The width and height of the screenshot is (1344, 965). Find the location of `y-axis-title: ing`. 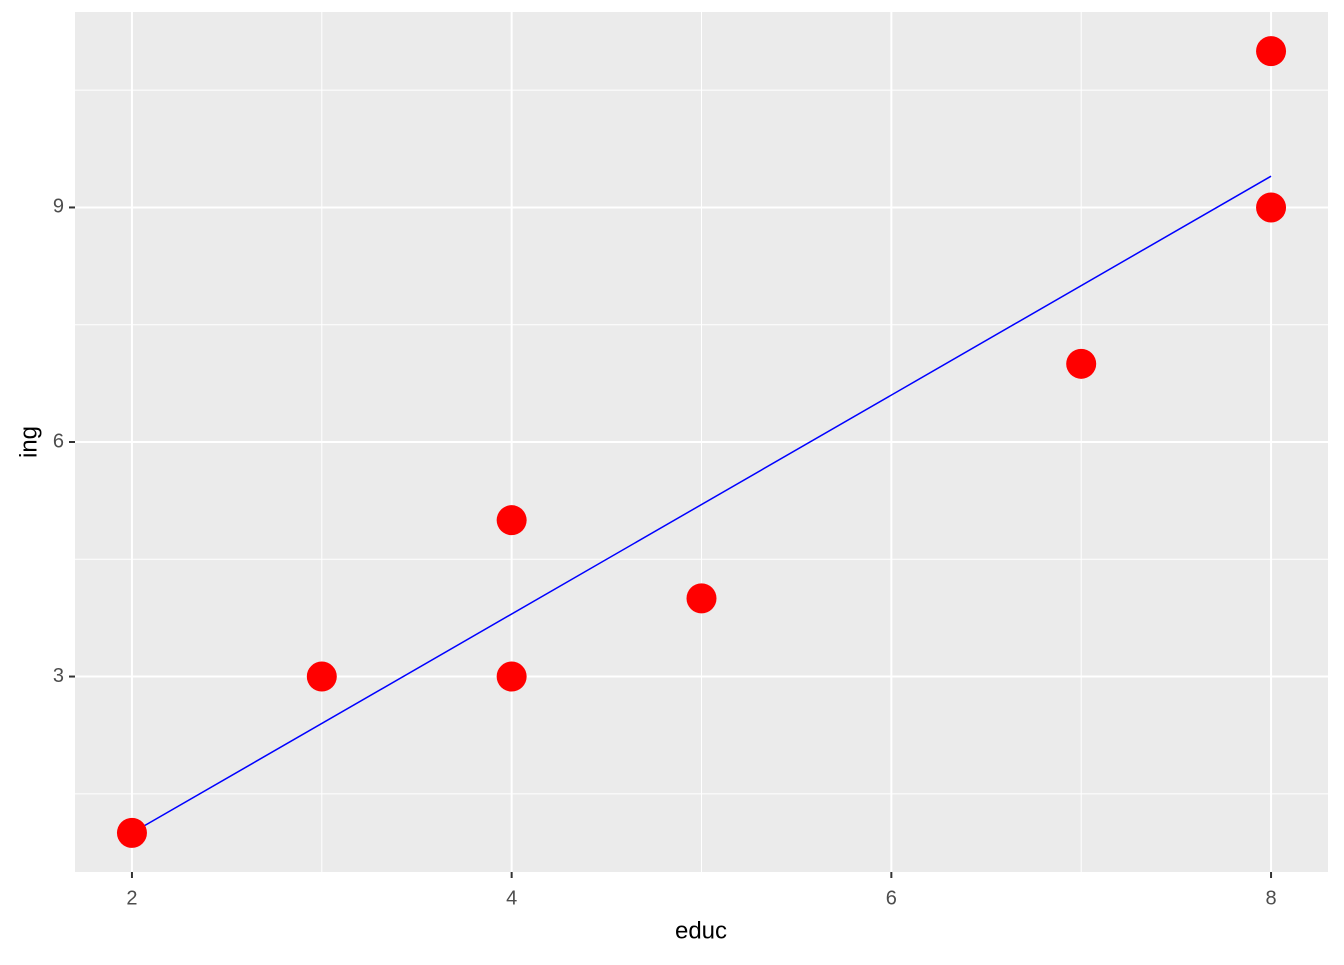

y-axis-title: ing is located at coordinates (28, 442).